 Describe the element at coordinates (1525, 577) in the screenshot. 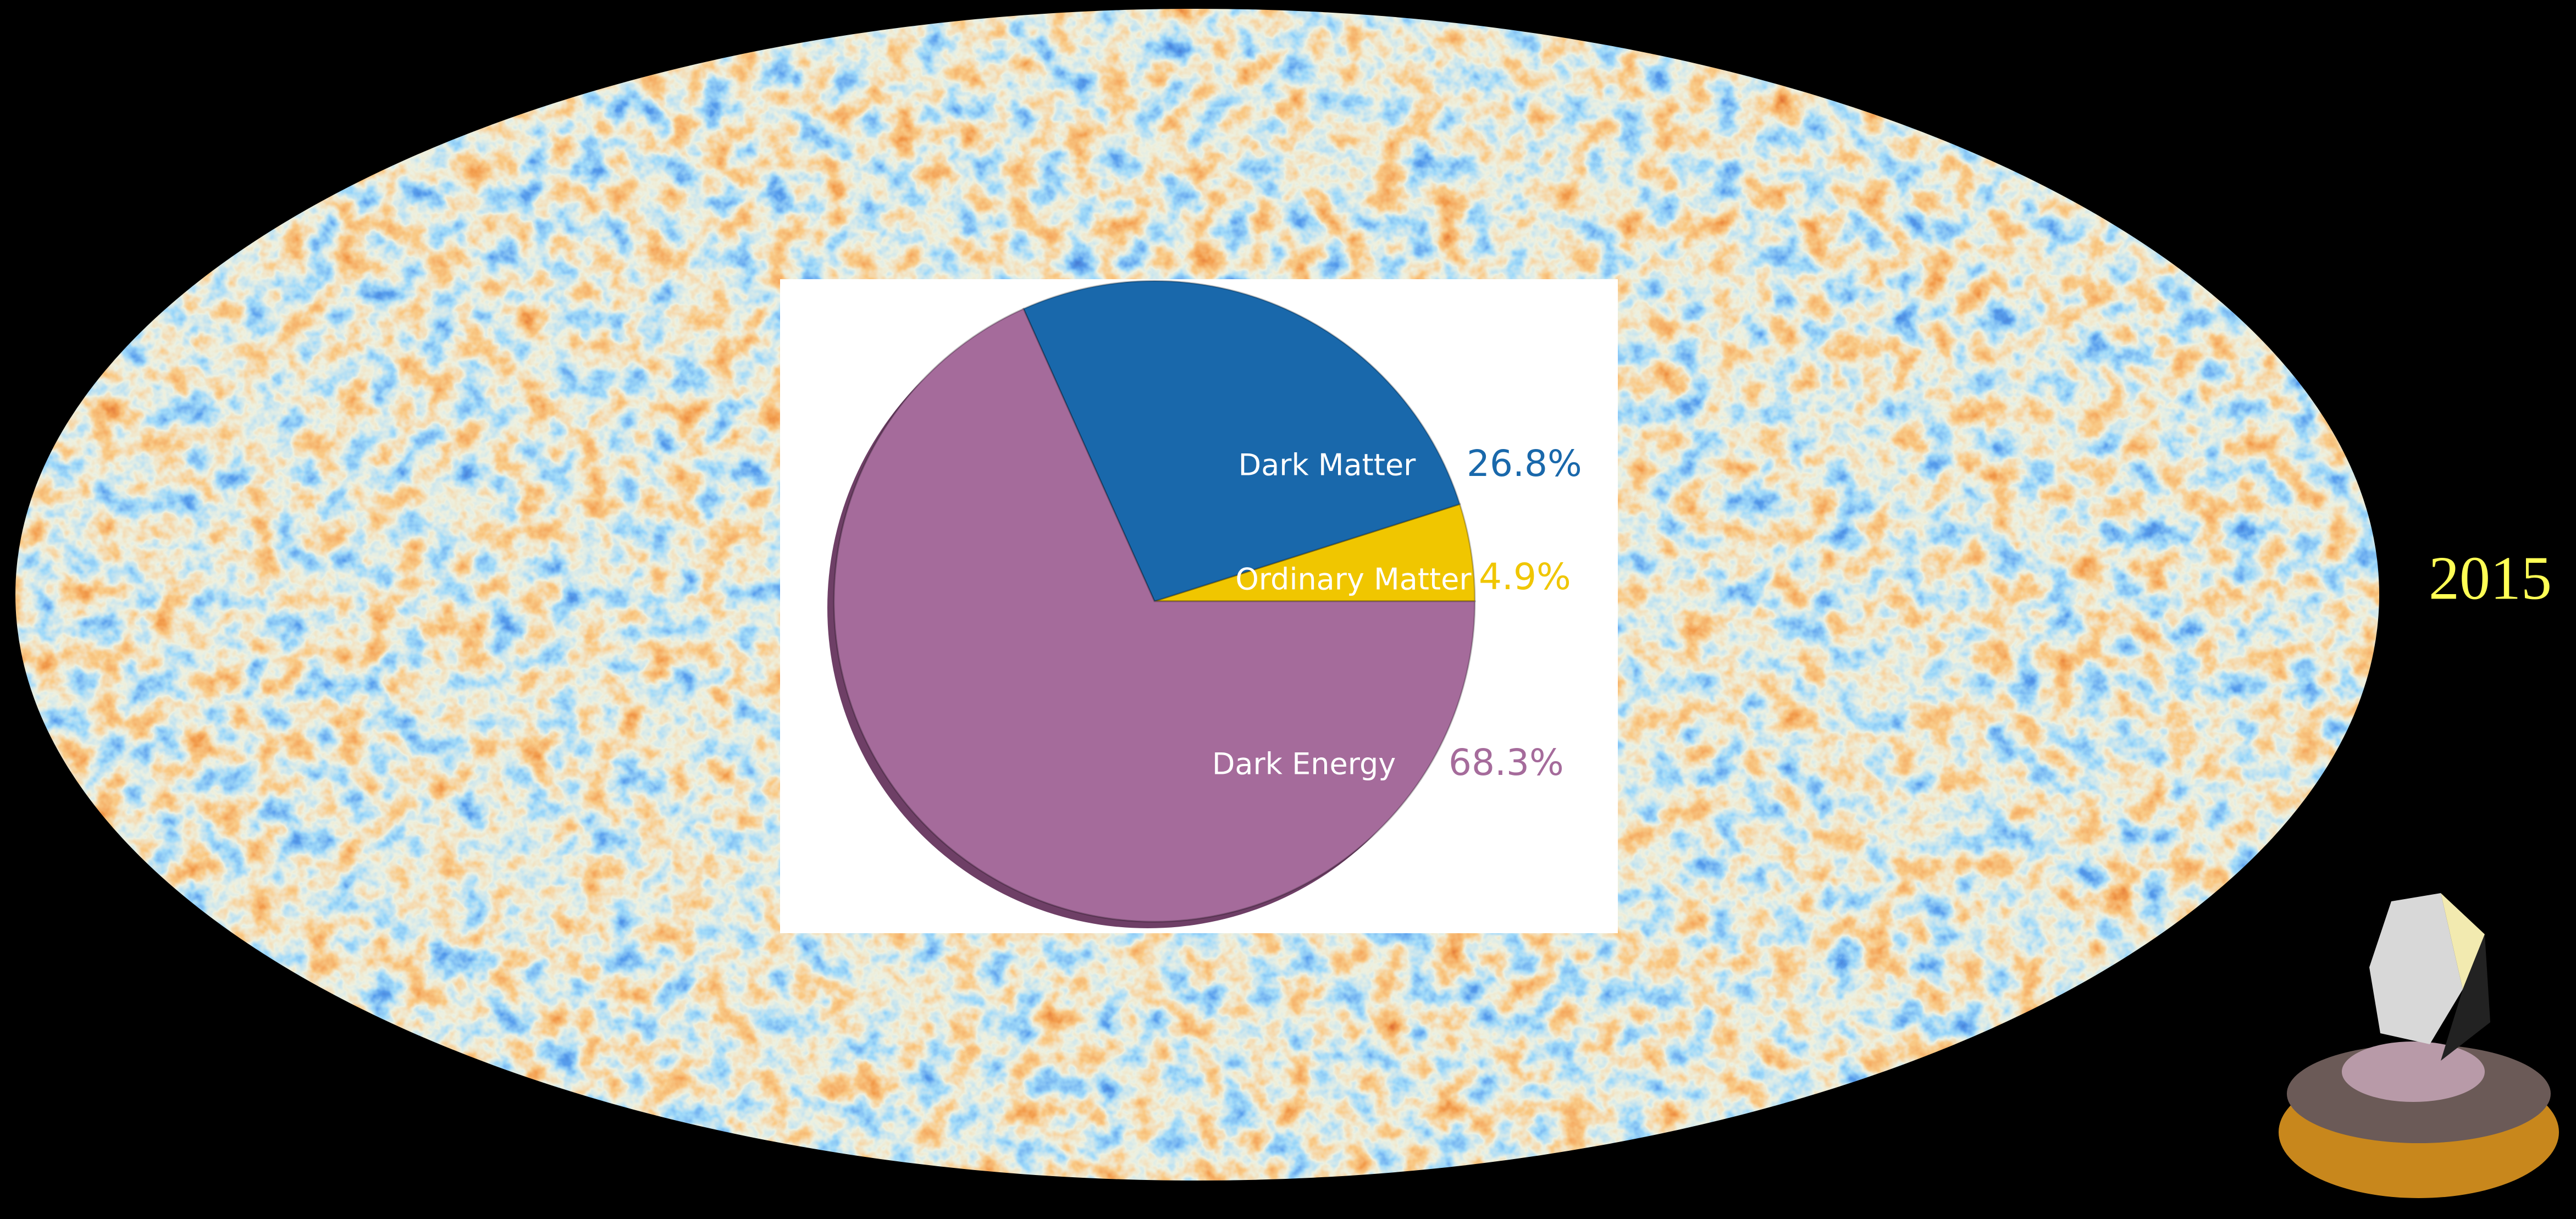

I see `value-label: 4.9%` at that location.